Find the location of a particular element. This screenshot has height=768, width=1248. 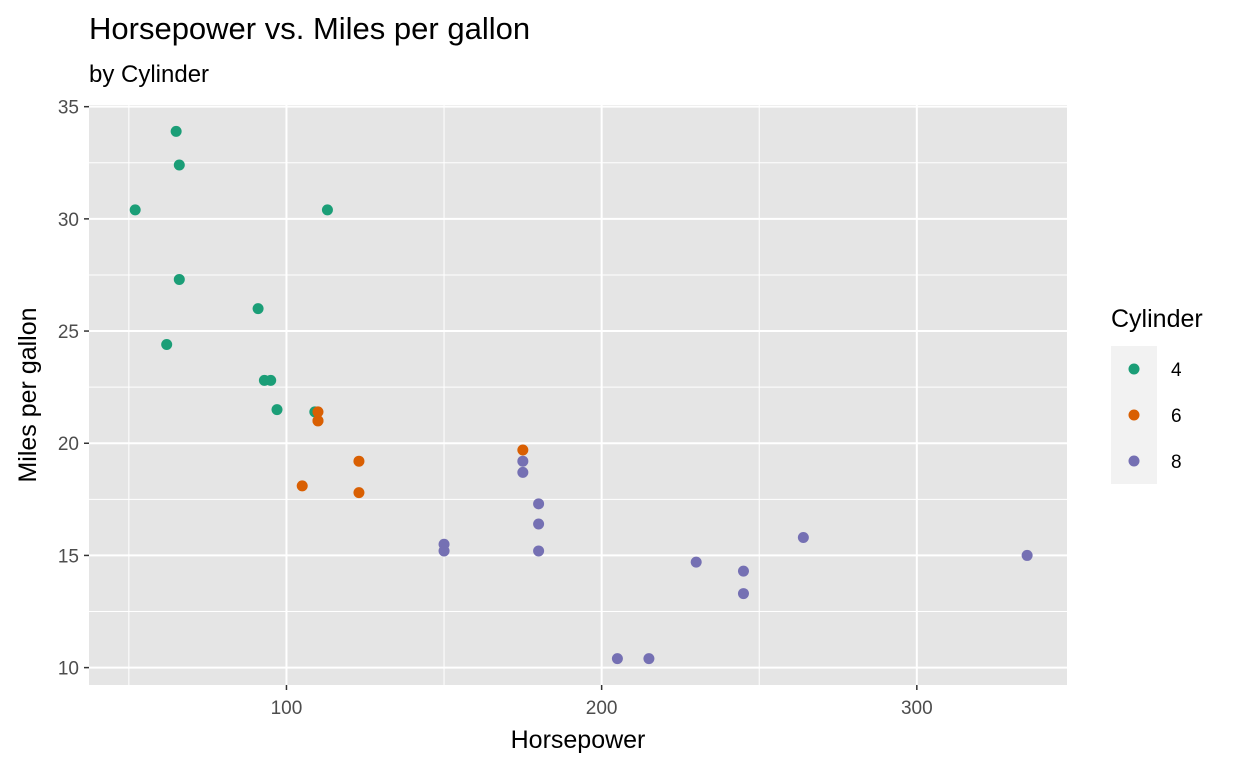

x-tick-label: 200 is located at coordinates (602, 708).